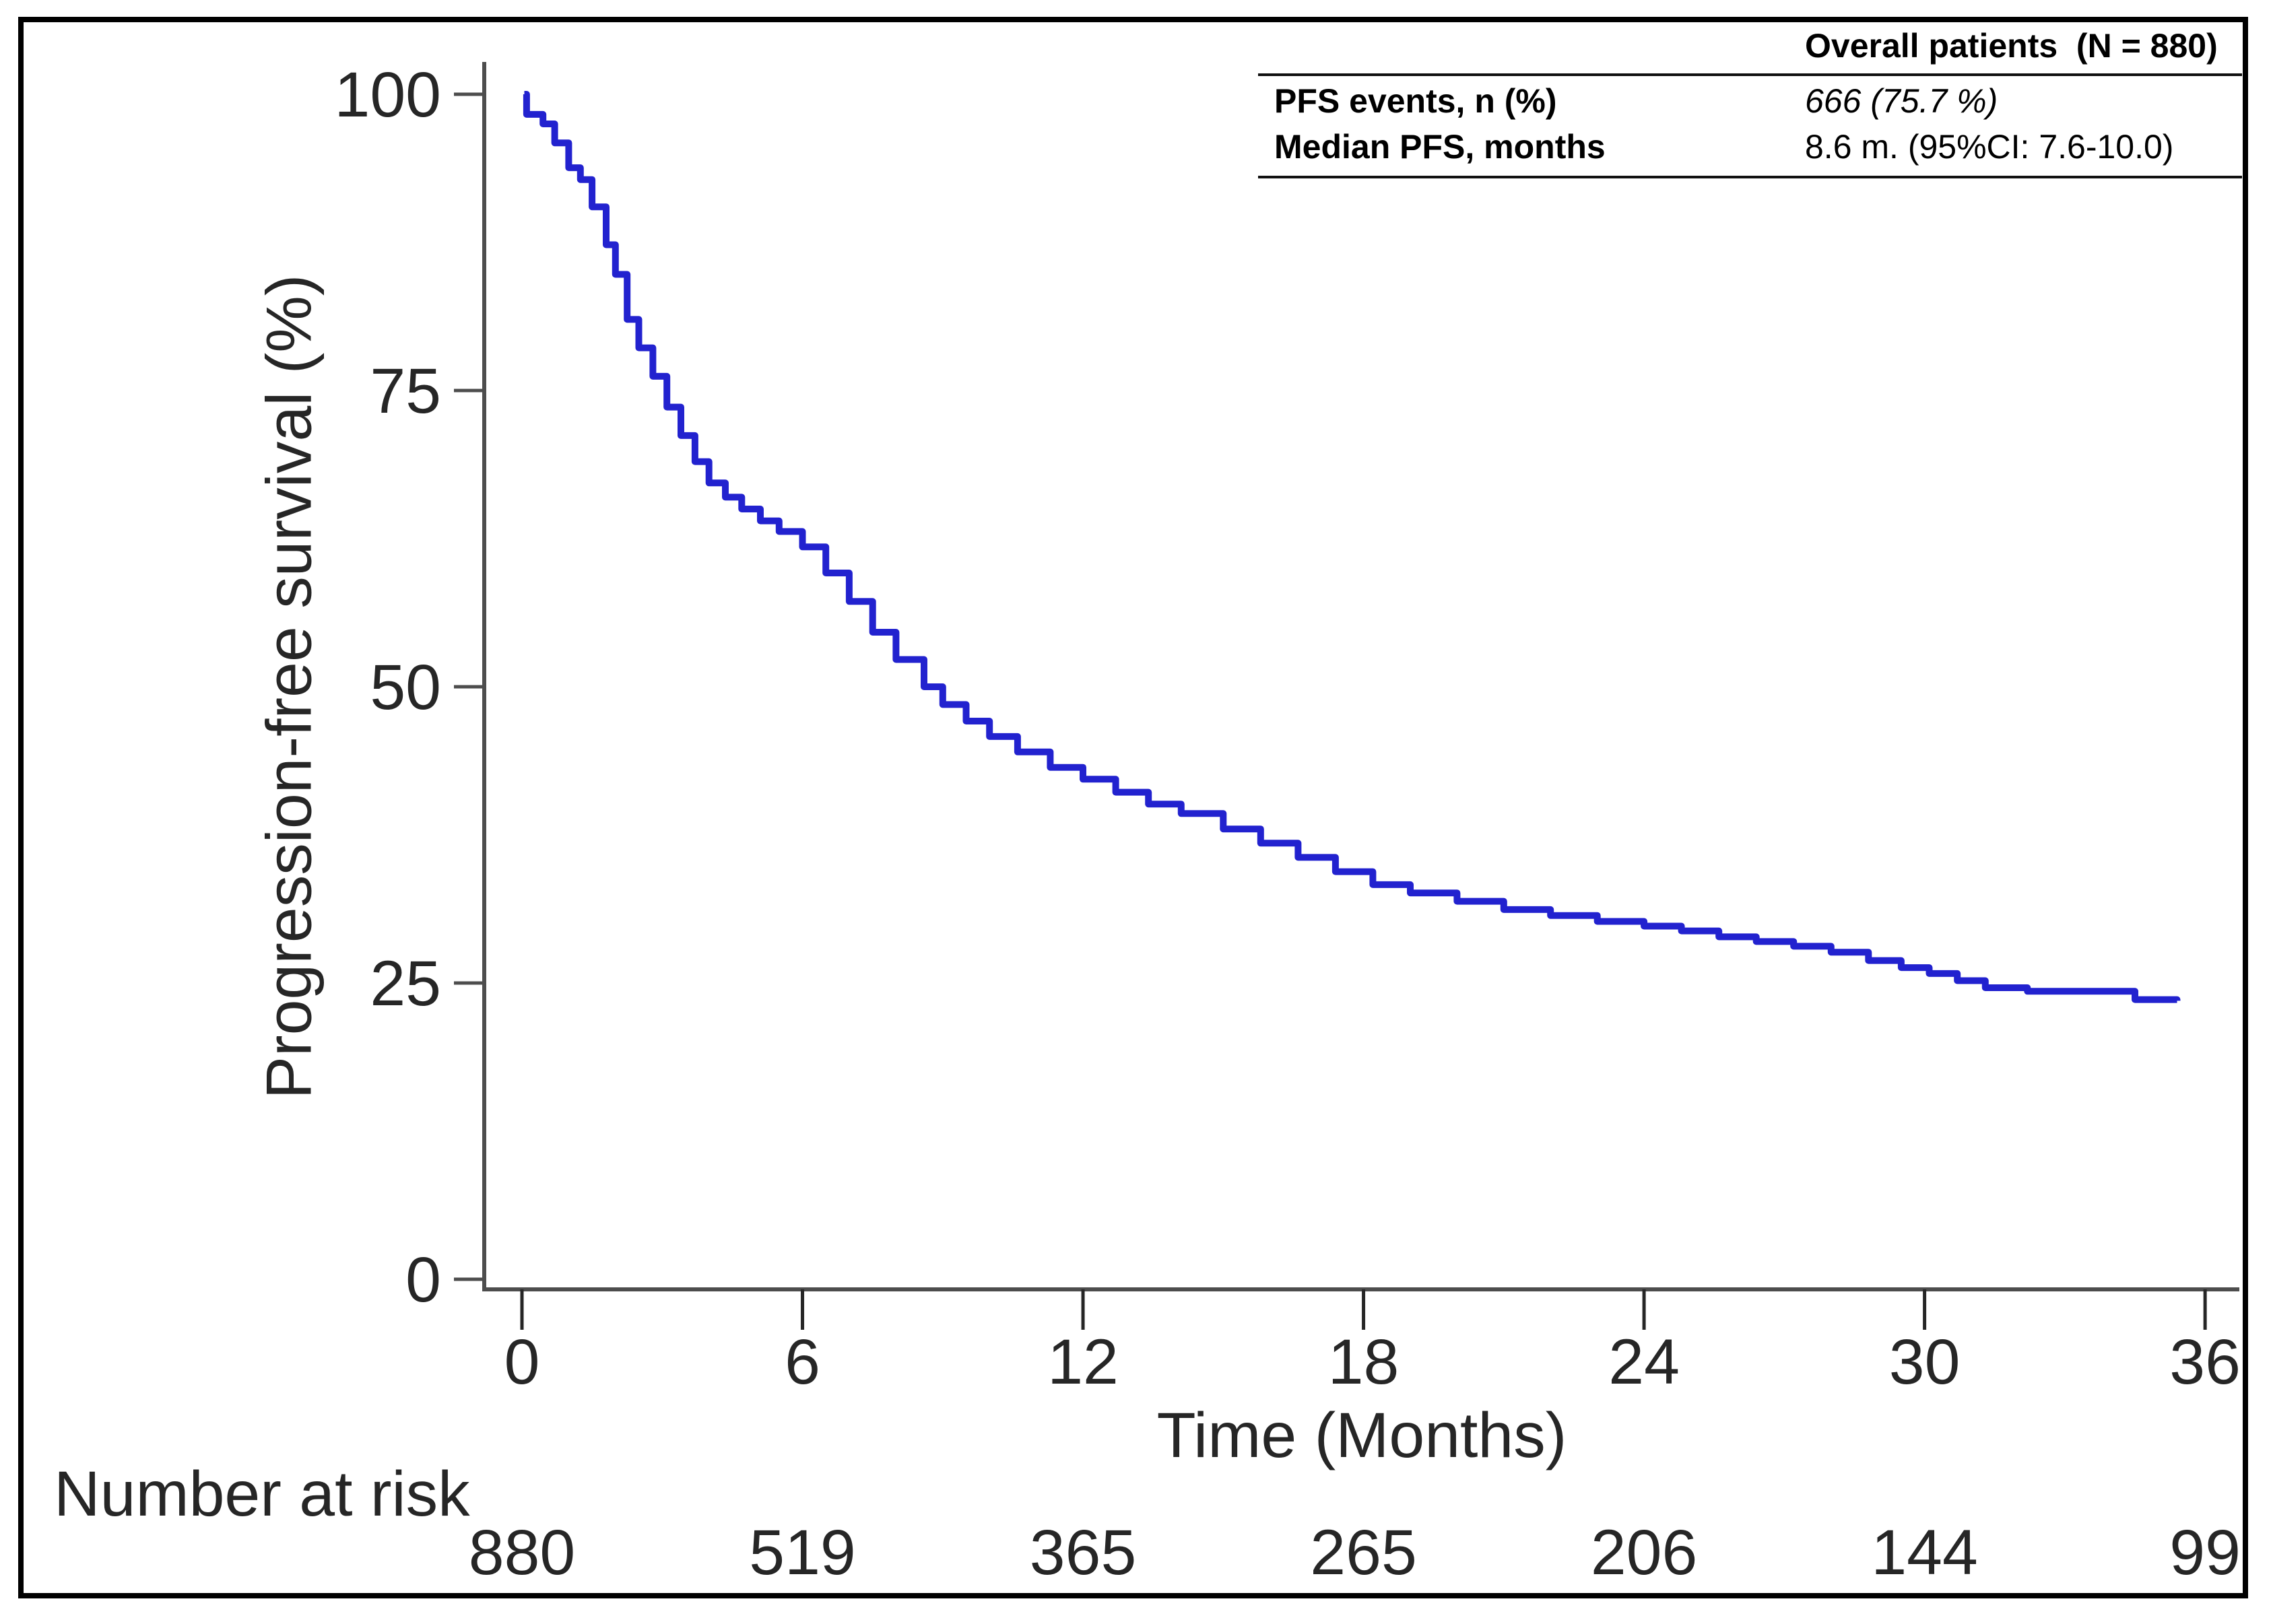  What do you see at coordinates (1750, 177) in the screenshot?
I see `stats-bottom-rule` at bounding box center [1750, 177].